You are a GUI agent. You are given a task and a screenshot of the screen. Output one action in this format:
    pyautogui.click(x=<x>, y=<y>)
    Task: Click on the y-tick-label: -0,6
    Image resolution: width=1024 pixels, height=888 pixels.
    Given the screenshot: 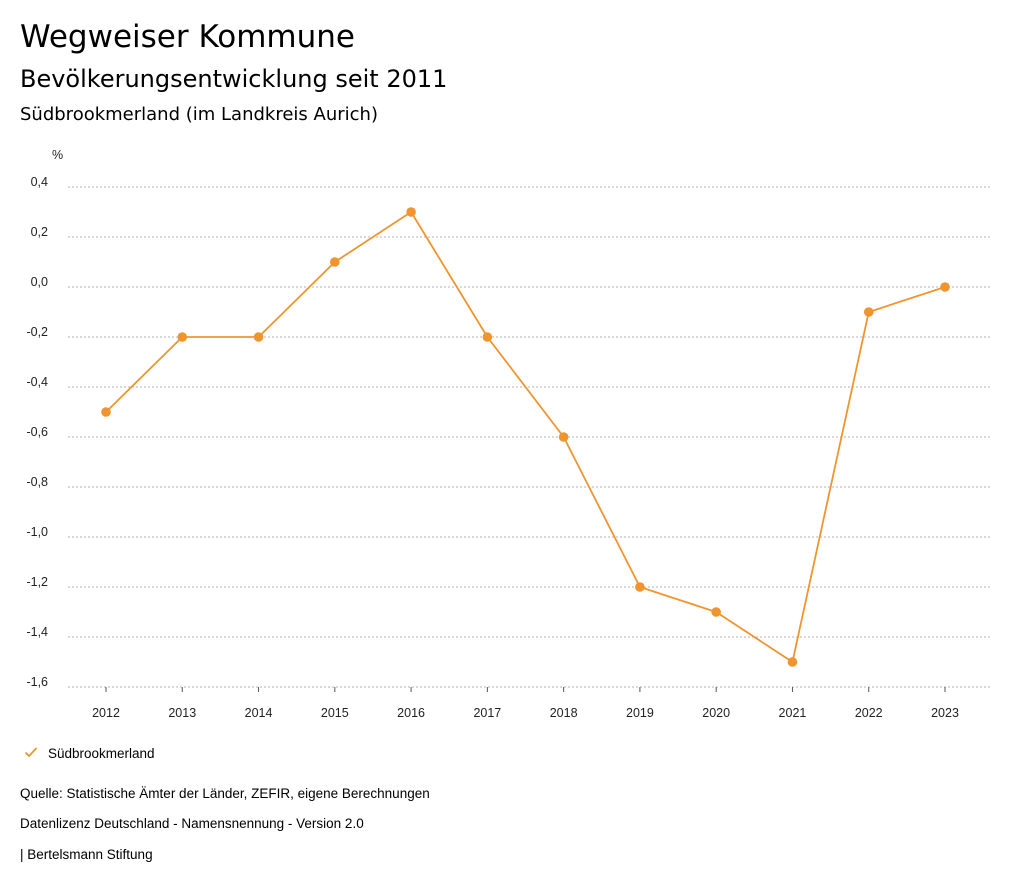 What is the action you would take?
    pyautogui.click(x=37, y=432)
    